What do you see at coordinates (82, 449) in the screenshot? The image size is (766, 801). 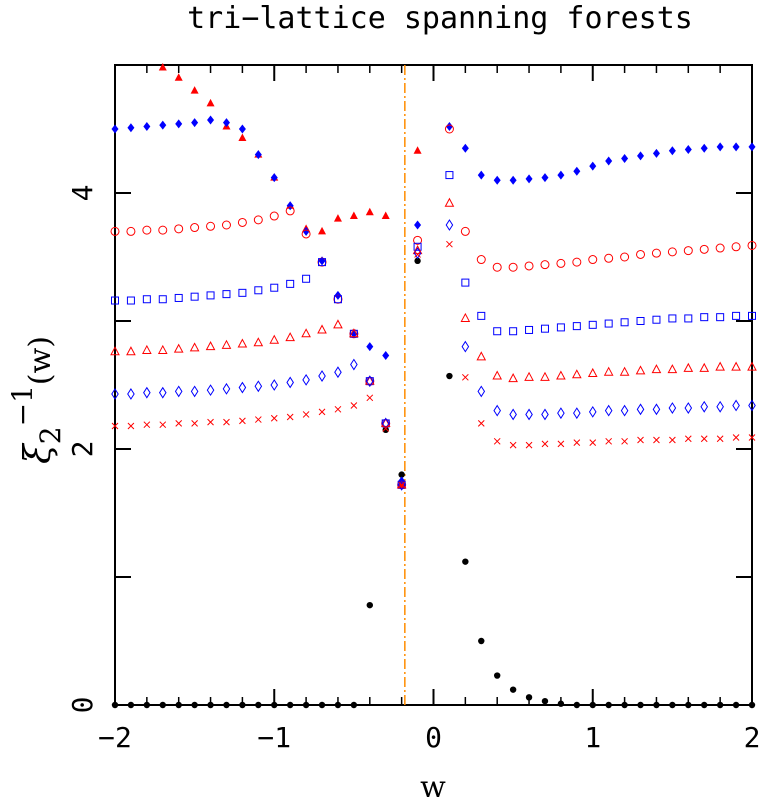 I see `y-tick-label: 2` at bounding box center [82, 449].